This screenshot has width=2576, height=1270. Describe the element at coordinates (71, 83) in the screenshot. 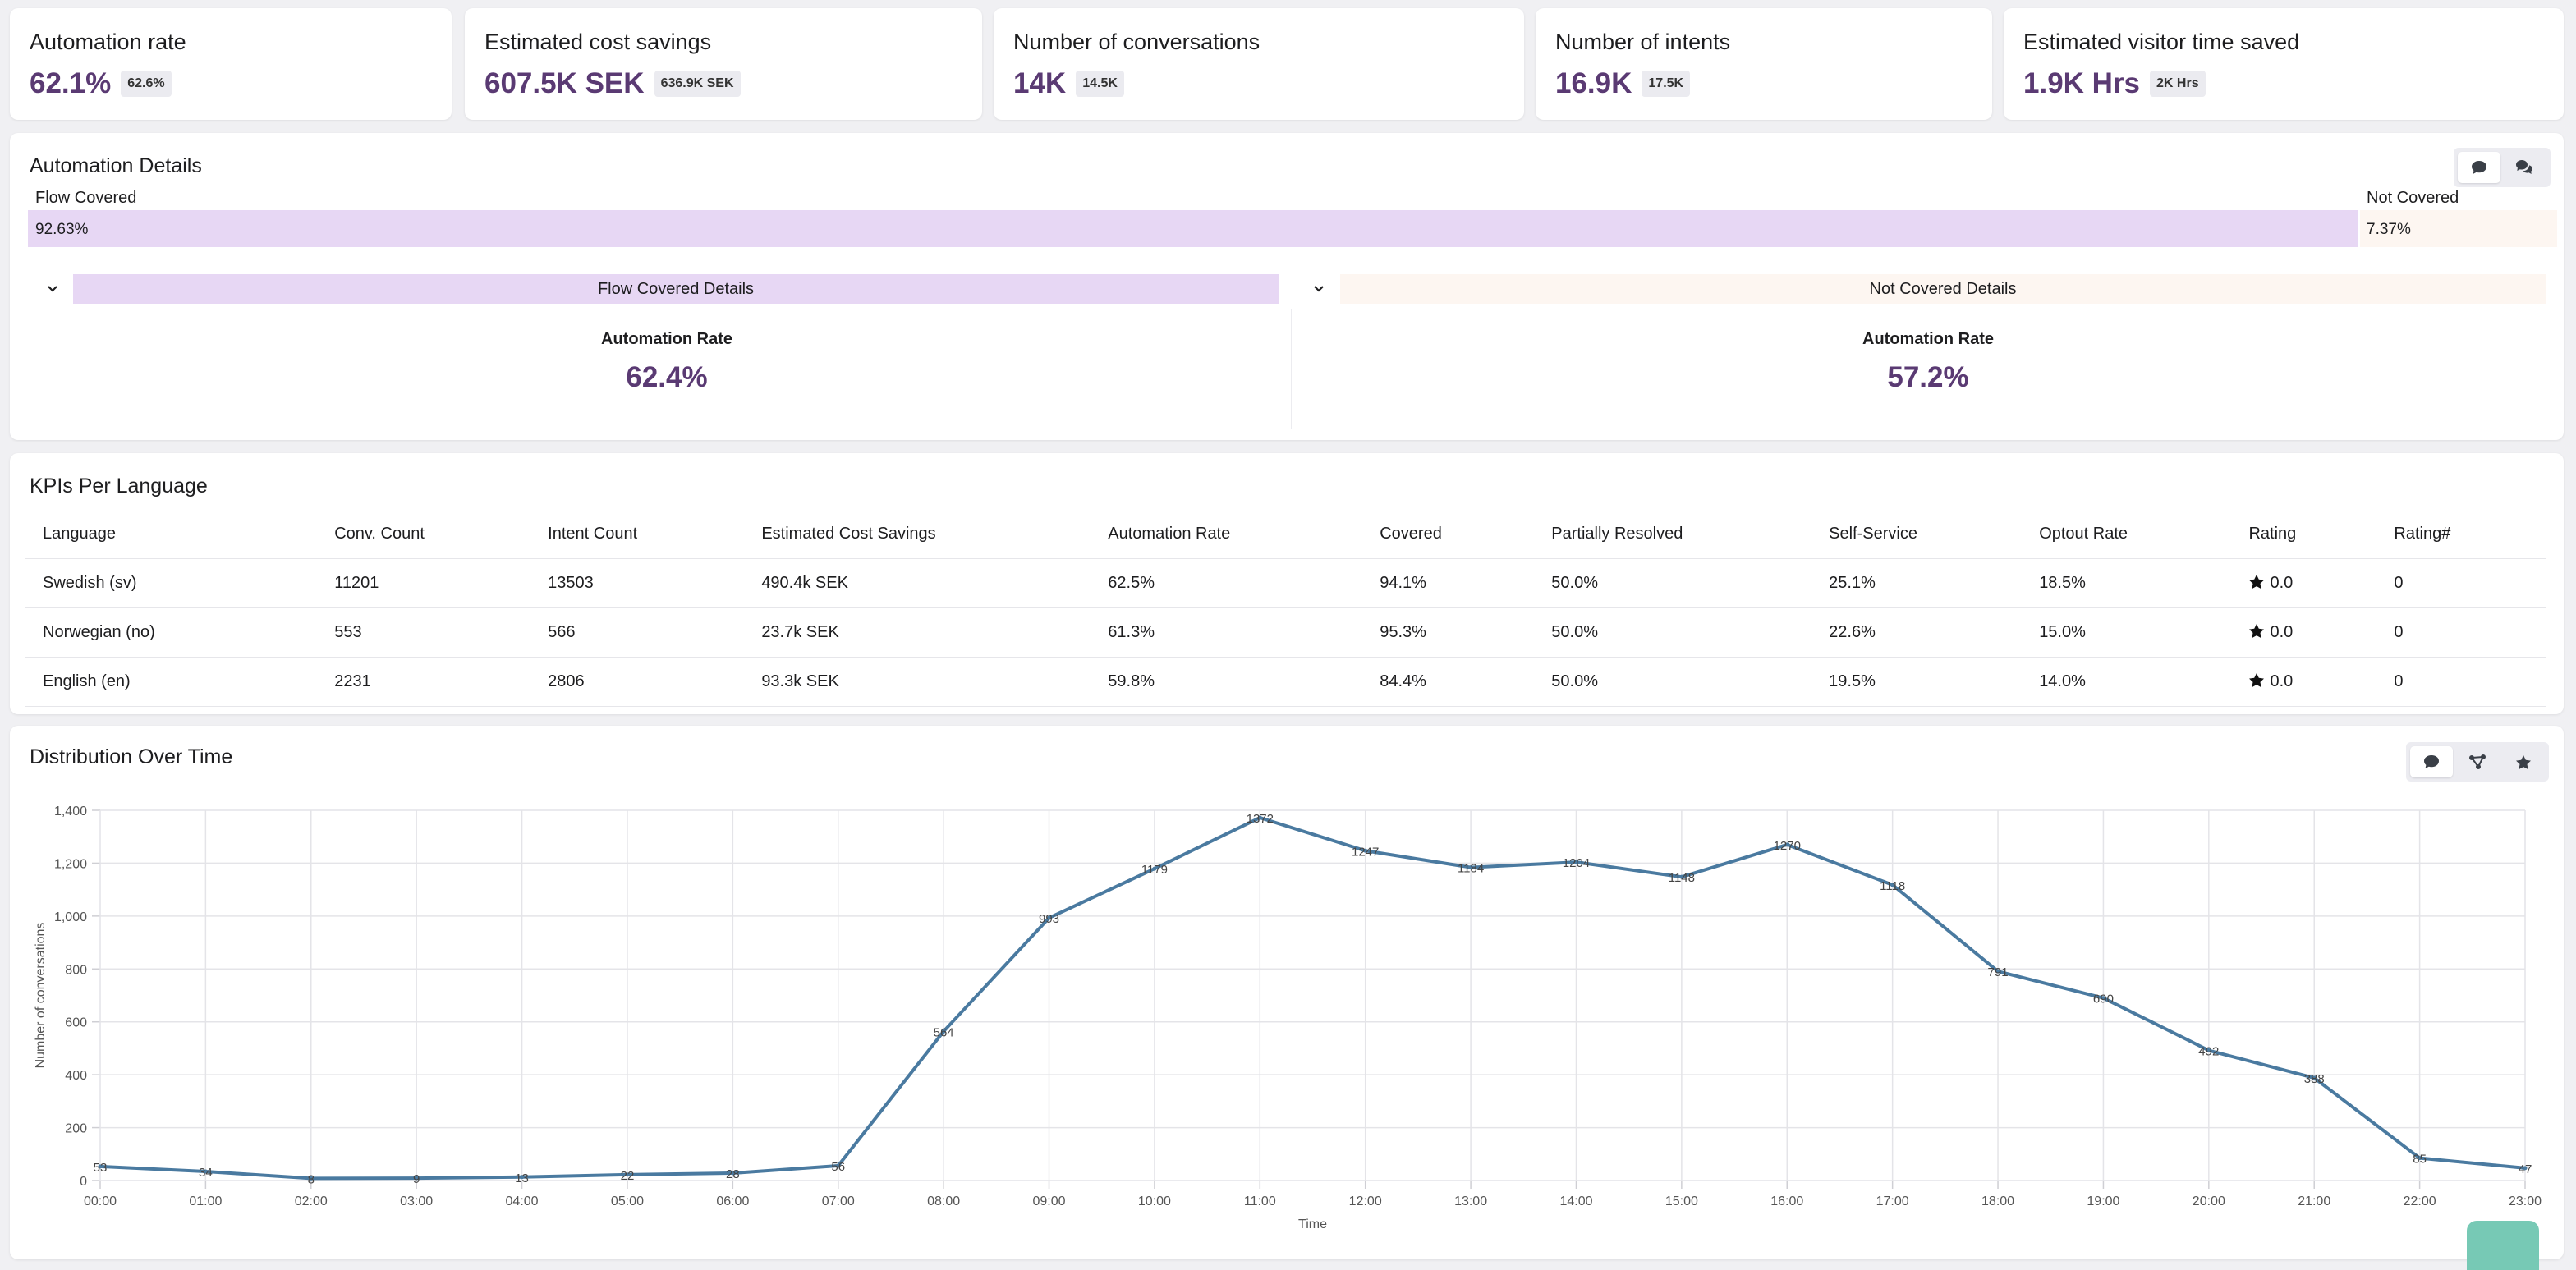

I see `kpi-value: 62.1%` at that location.